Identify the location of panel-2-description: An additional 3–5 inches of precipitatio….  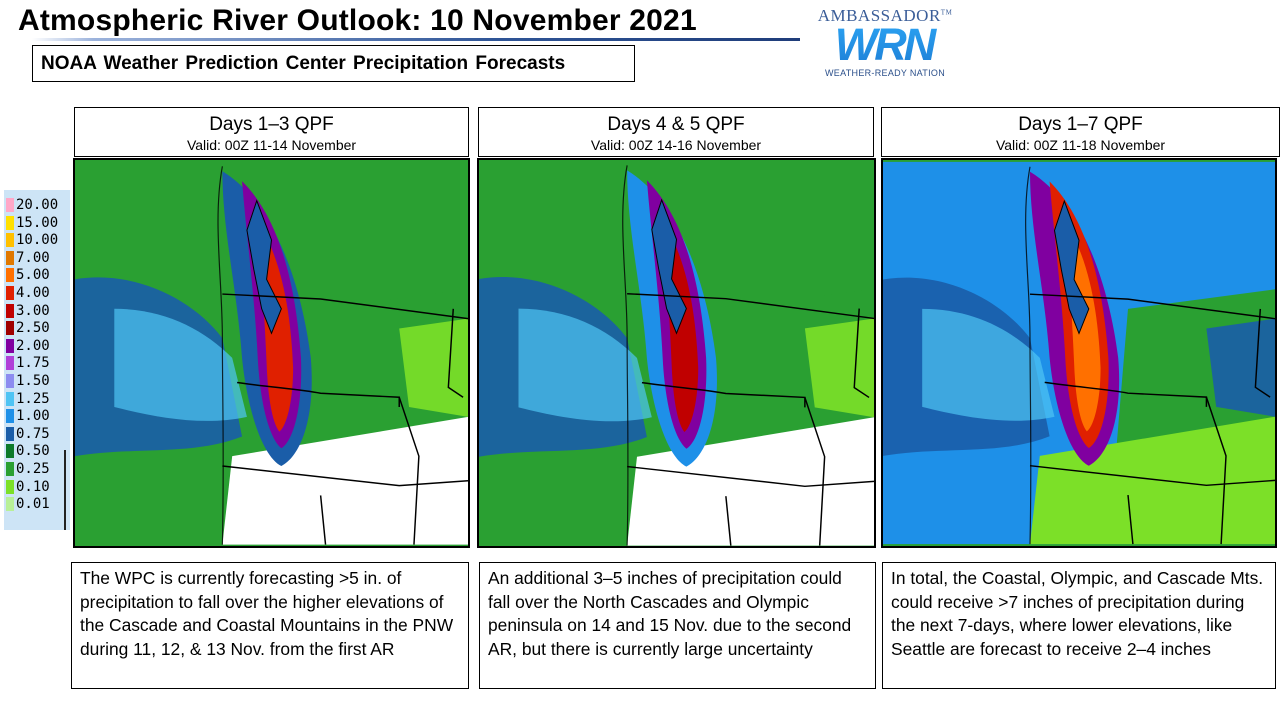
(677, 625).